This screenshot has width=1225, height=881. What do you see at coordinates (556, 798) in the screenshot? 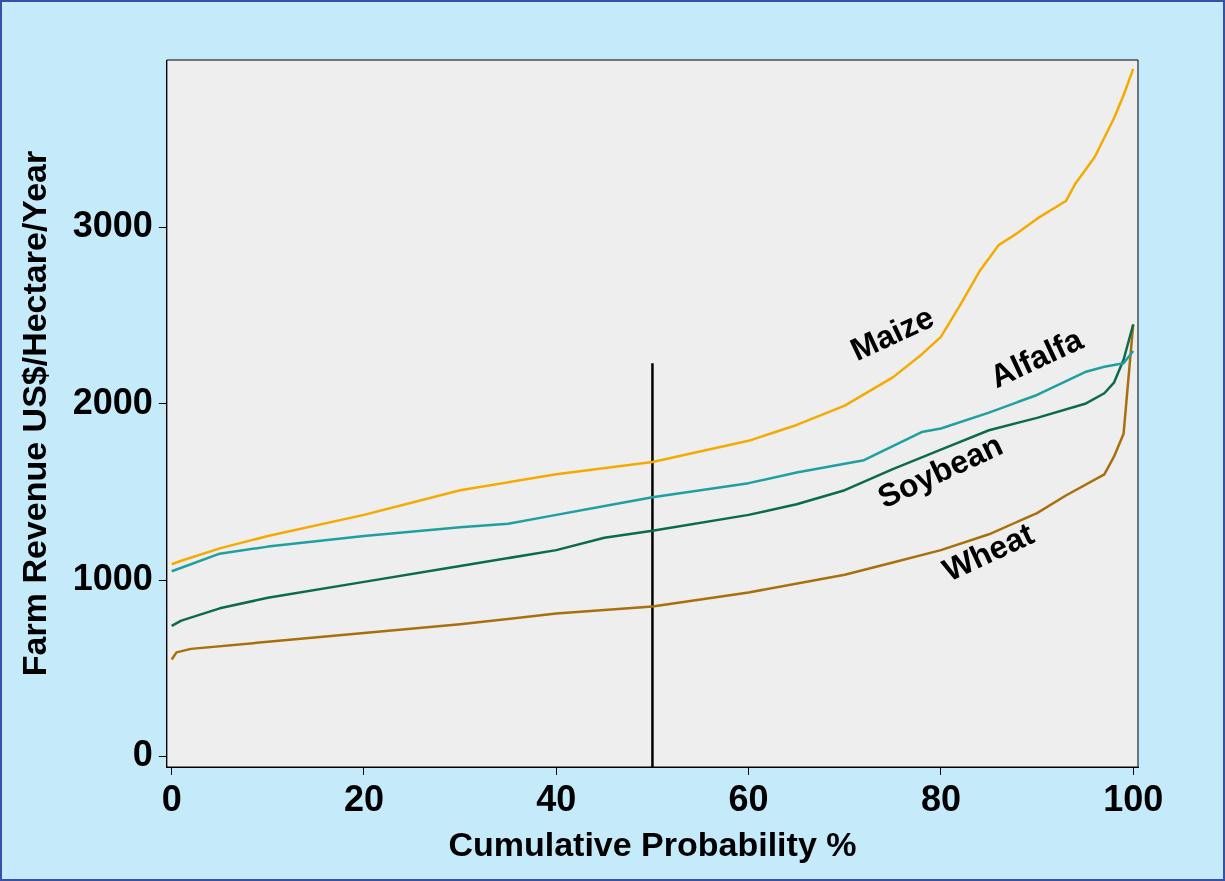
I see `x-tick-label: 40` at bounding box center [556, 798].